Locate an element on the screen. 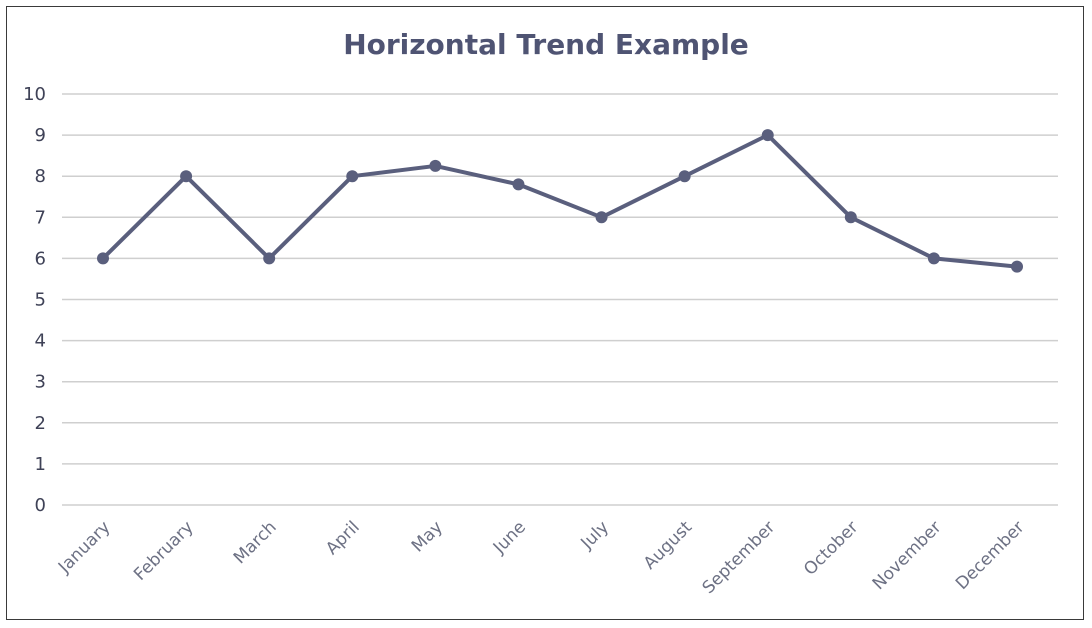 This screenshot has width=1092, height=628. x-tick-label: December is located at coordinates (990, 555).